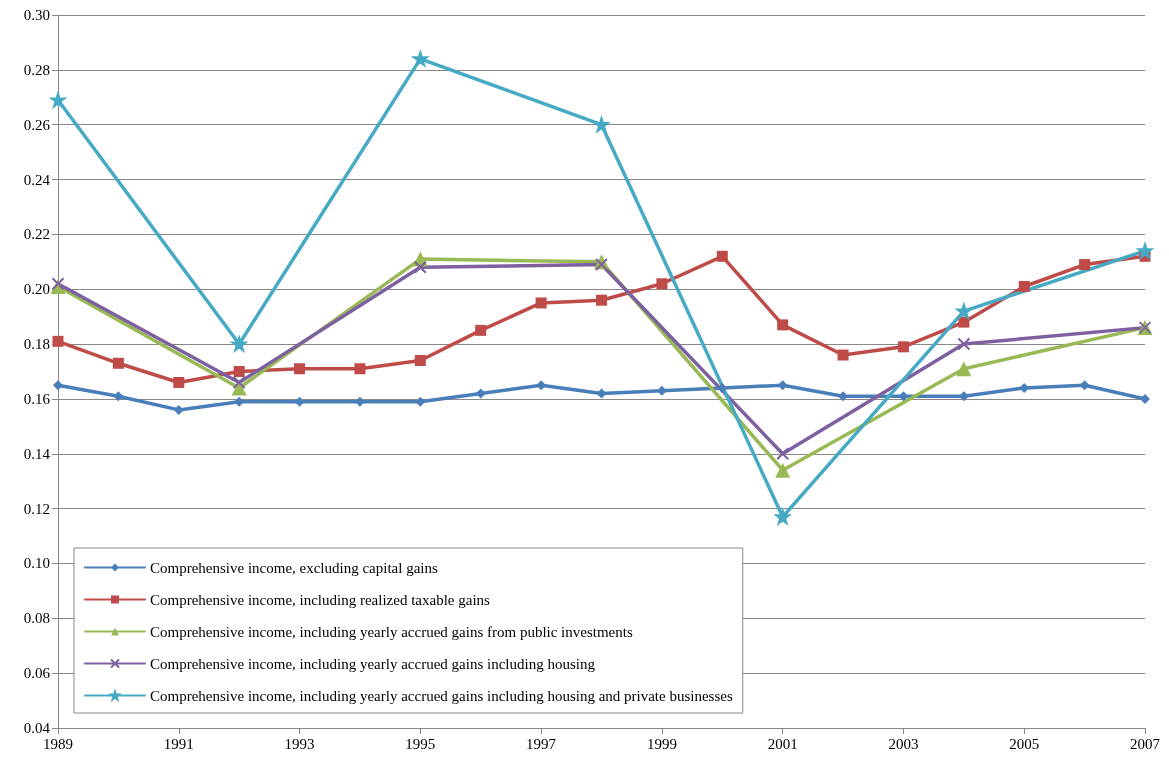 This screenshot has height=761, width=1169. Describe the element at coordinates (373, 663) in the screenshot. I see `legend-label: Comprehensive income, including yearly accrued gains including housing` at that location.